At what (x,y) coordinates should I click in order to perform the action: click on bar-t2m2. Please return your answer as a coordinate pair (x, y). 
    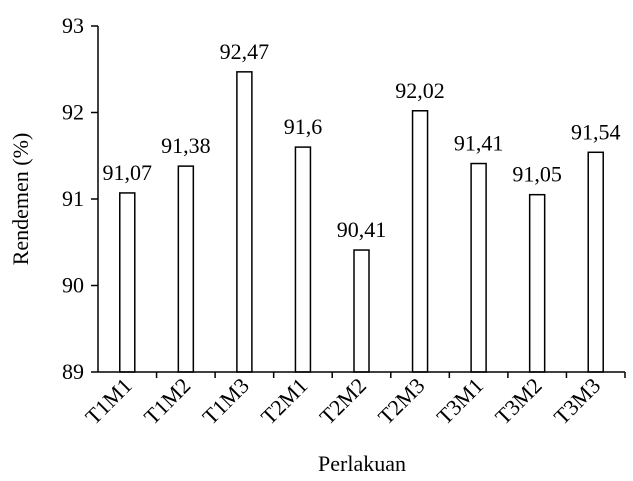
    Looking at the image, I should click on (361, 311).